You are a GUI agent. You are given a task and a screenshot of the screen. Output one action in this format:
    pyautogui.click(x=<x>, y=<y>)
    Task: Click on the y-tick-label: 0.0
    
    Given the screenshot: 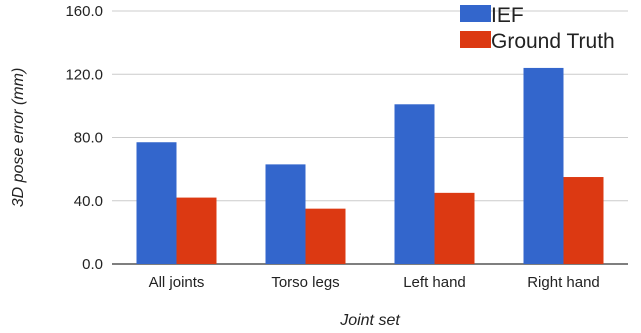 What is the action you would take?
    pyautogui.click(x=92, y=264)
    